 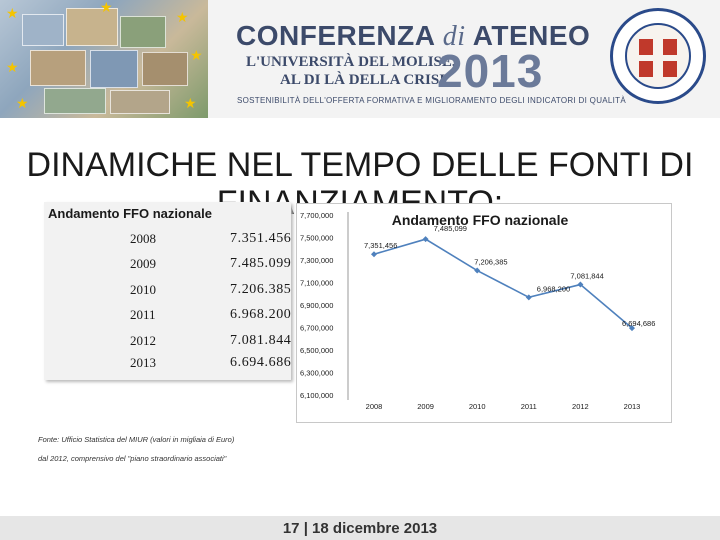 I want to click on footer-bar, so click(x=360, y=528).